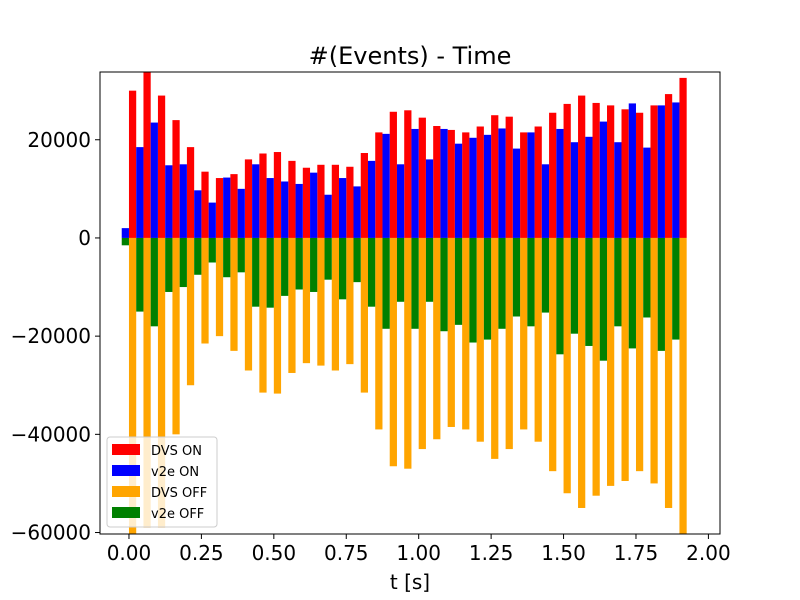  What do you see at coordinates (51, 533) in the screenshot?
I see `y-tick-label: −60000` at bounding box center [51, 533].